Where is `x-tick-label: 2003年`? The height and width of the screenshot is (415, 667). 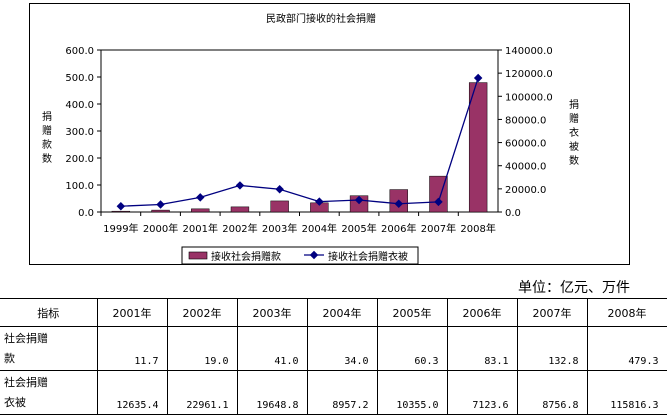
x-tick-label: 2003年 is located at coordinates (279, 228).